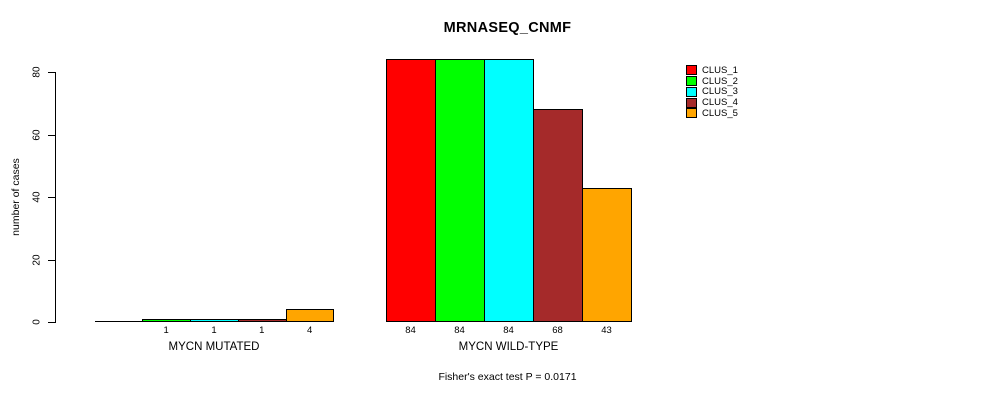 The width and height of the screenshot is (990, 400). What do you see at coordinates (309, 330) in the screenshot?
I see `bar-value-label: 4` at bounding box center [309, 330].